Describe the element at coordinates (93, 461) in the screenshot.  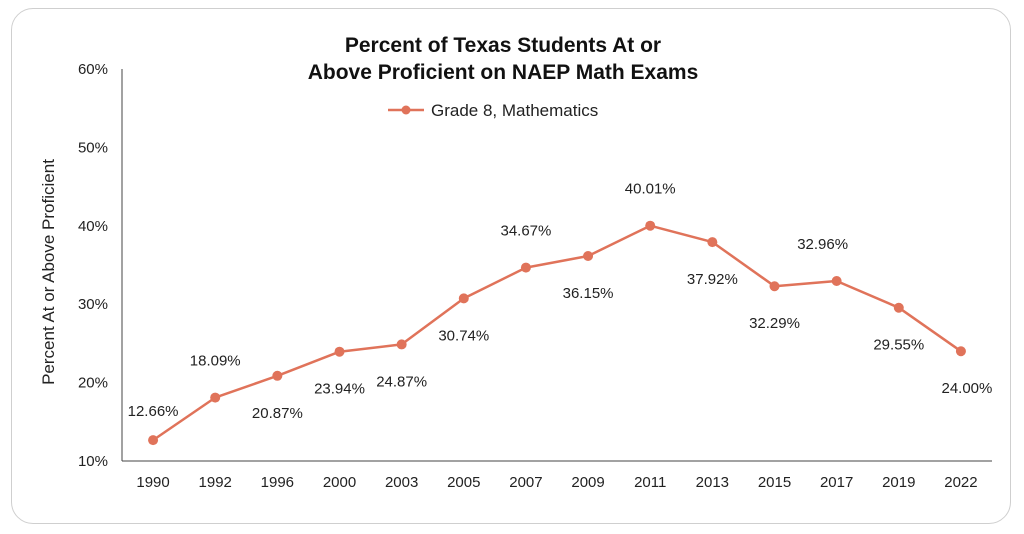
I see `y-tick-label: 10%` at that location.